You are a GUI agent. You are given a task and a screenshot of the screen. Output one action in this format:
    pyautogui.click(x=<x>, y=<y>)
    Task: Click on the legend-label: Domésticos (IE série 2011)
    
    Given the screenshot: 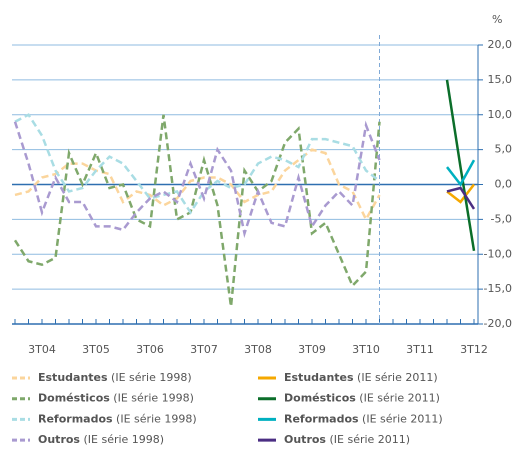 What is the action you would take?
    pyautogui.click(x=362, y=398)
    